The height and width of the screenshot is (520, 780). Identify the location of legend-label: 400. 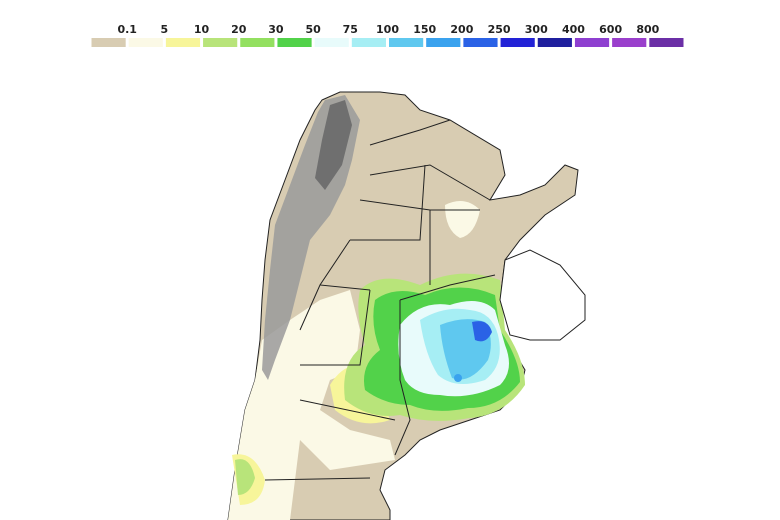
(573, 29).